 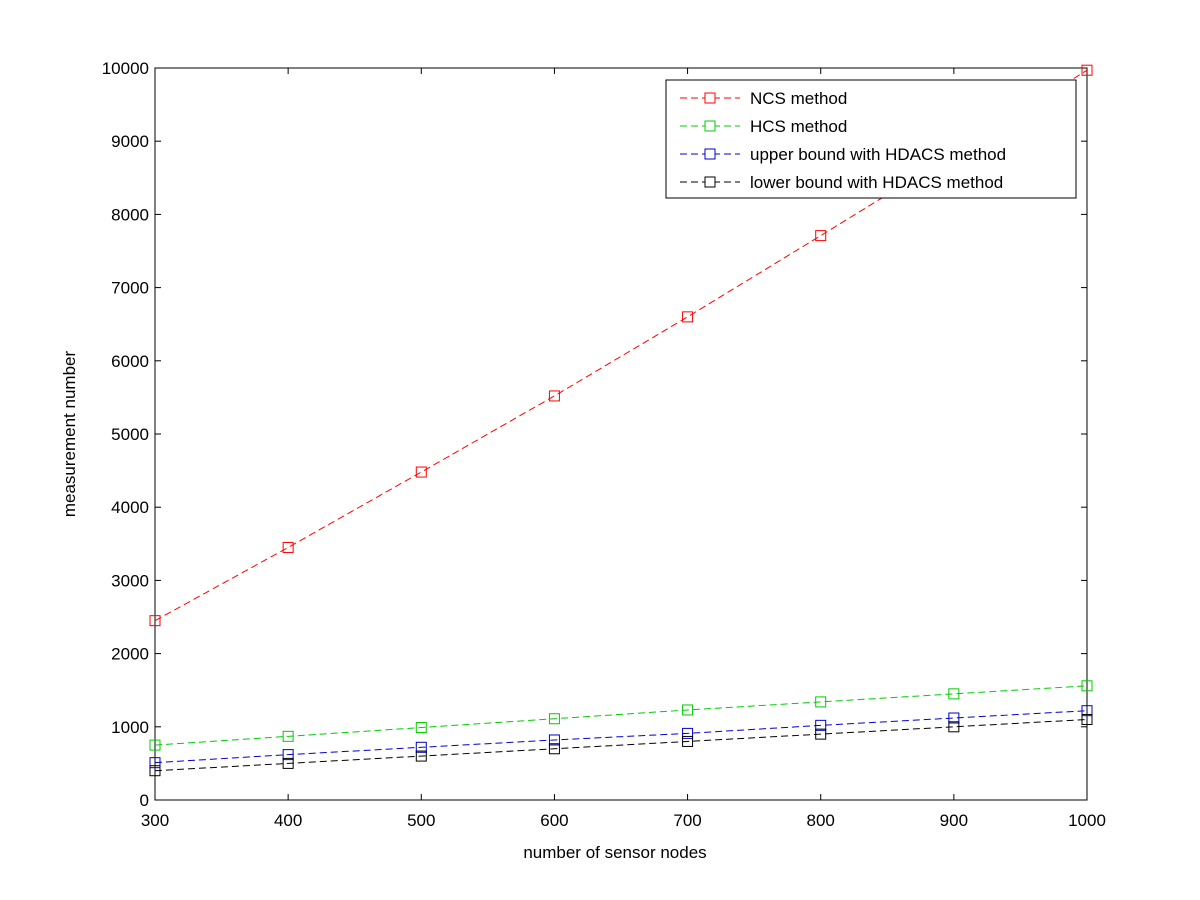 I want to click on legend-entry: NCS method, so click(x=763, y=98).